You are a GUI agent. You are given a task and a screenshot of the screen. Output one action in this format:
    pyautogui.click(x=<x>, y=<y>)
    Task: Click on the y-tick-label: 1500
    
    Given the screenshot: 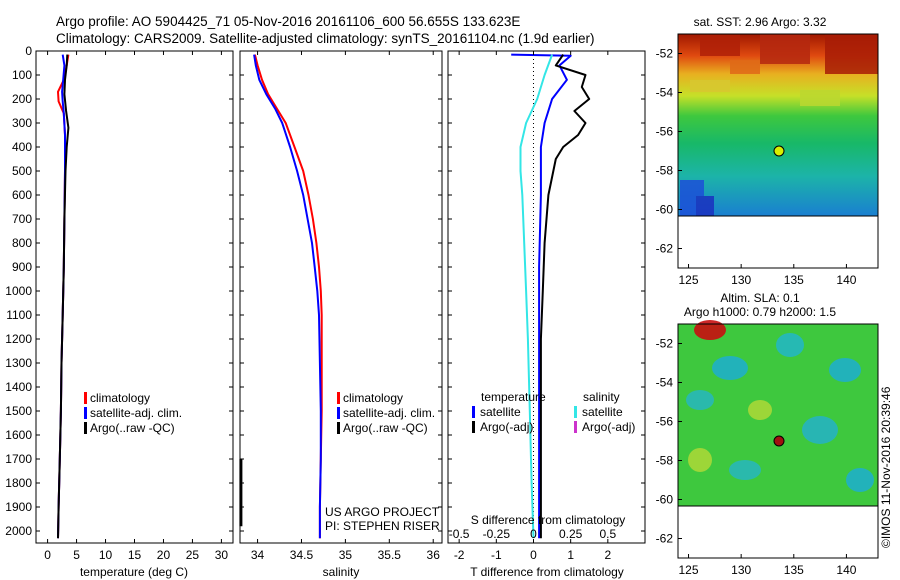 What is the action you would take?
    pyautogui.click(x=18, y=411)
    